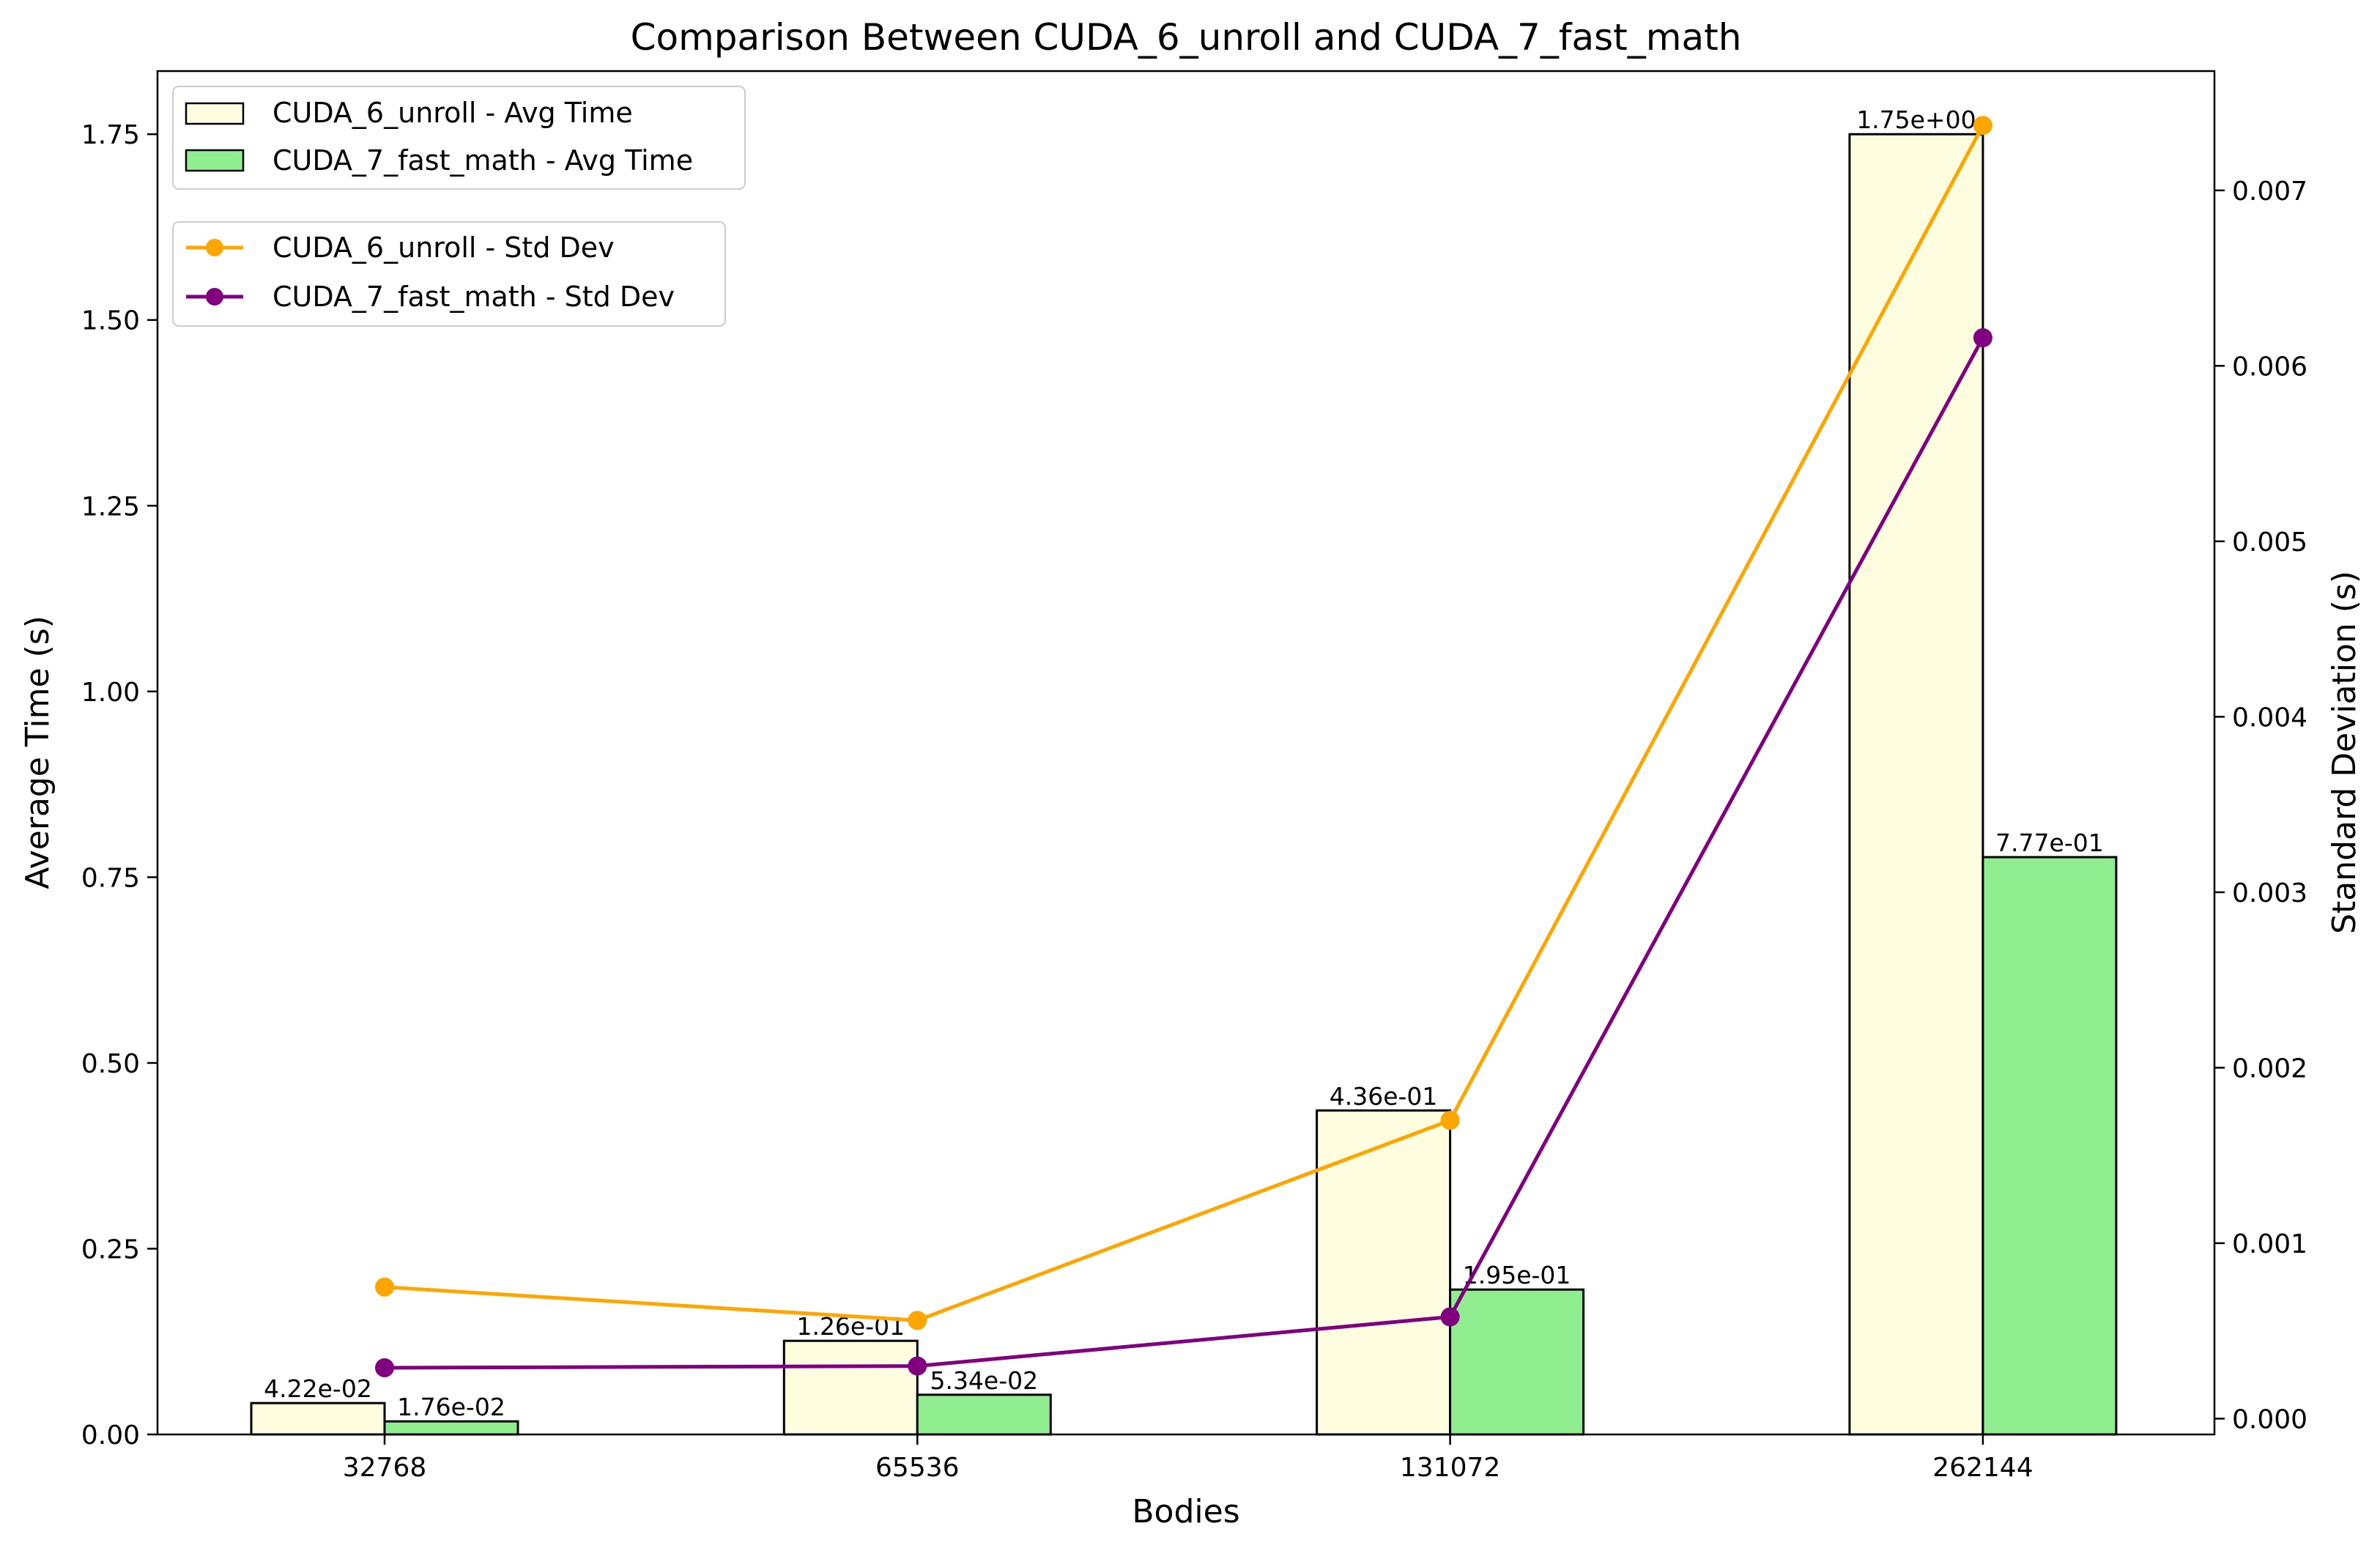  I want to click on y2-tick-label: 0.003, so click(2269, 893).